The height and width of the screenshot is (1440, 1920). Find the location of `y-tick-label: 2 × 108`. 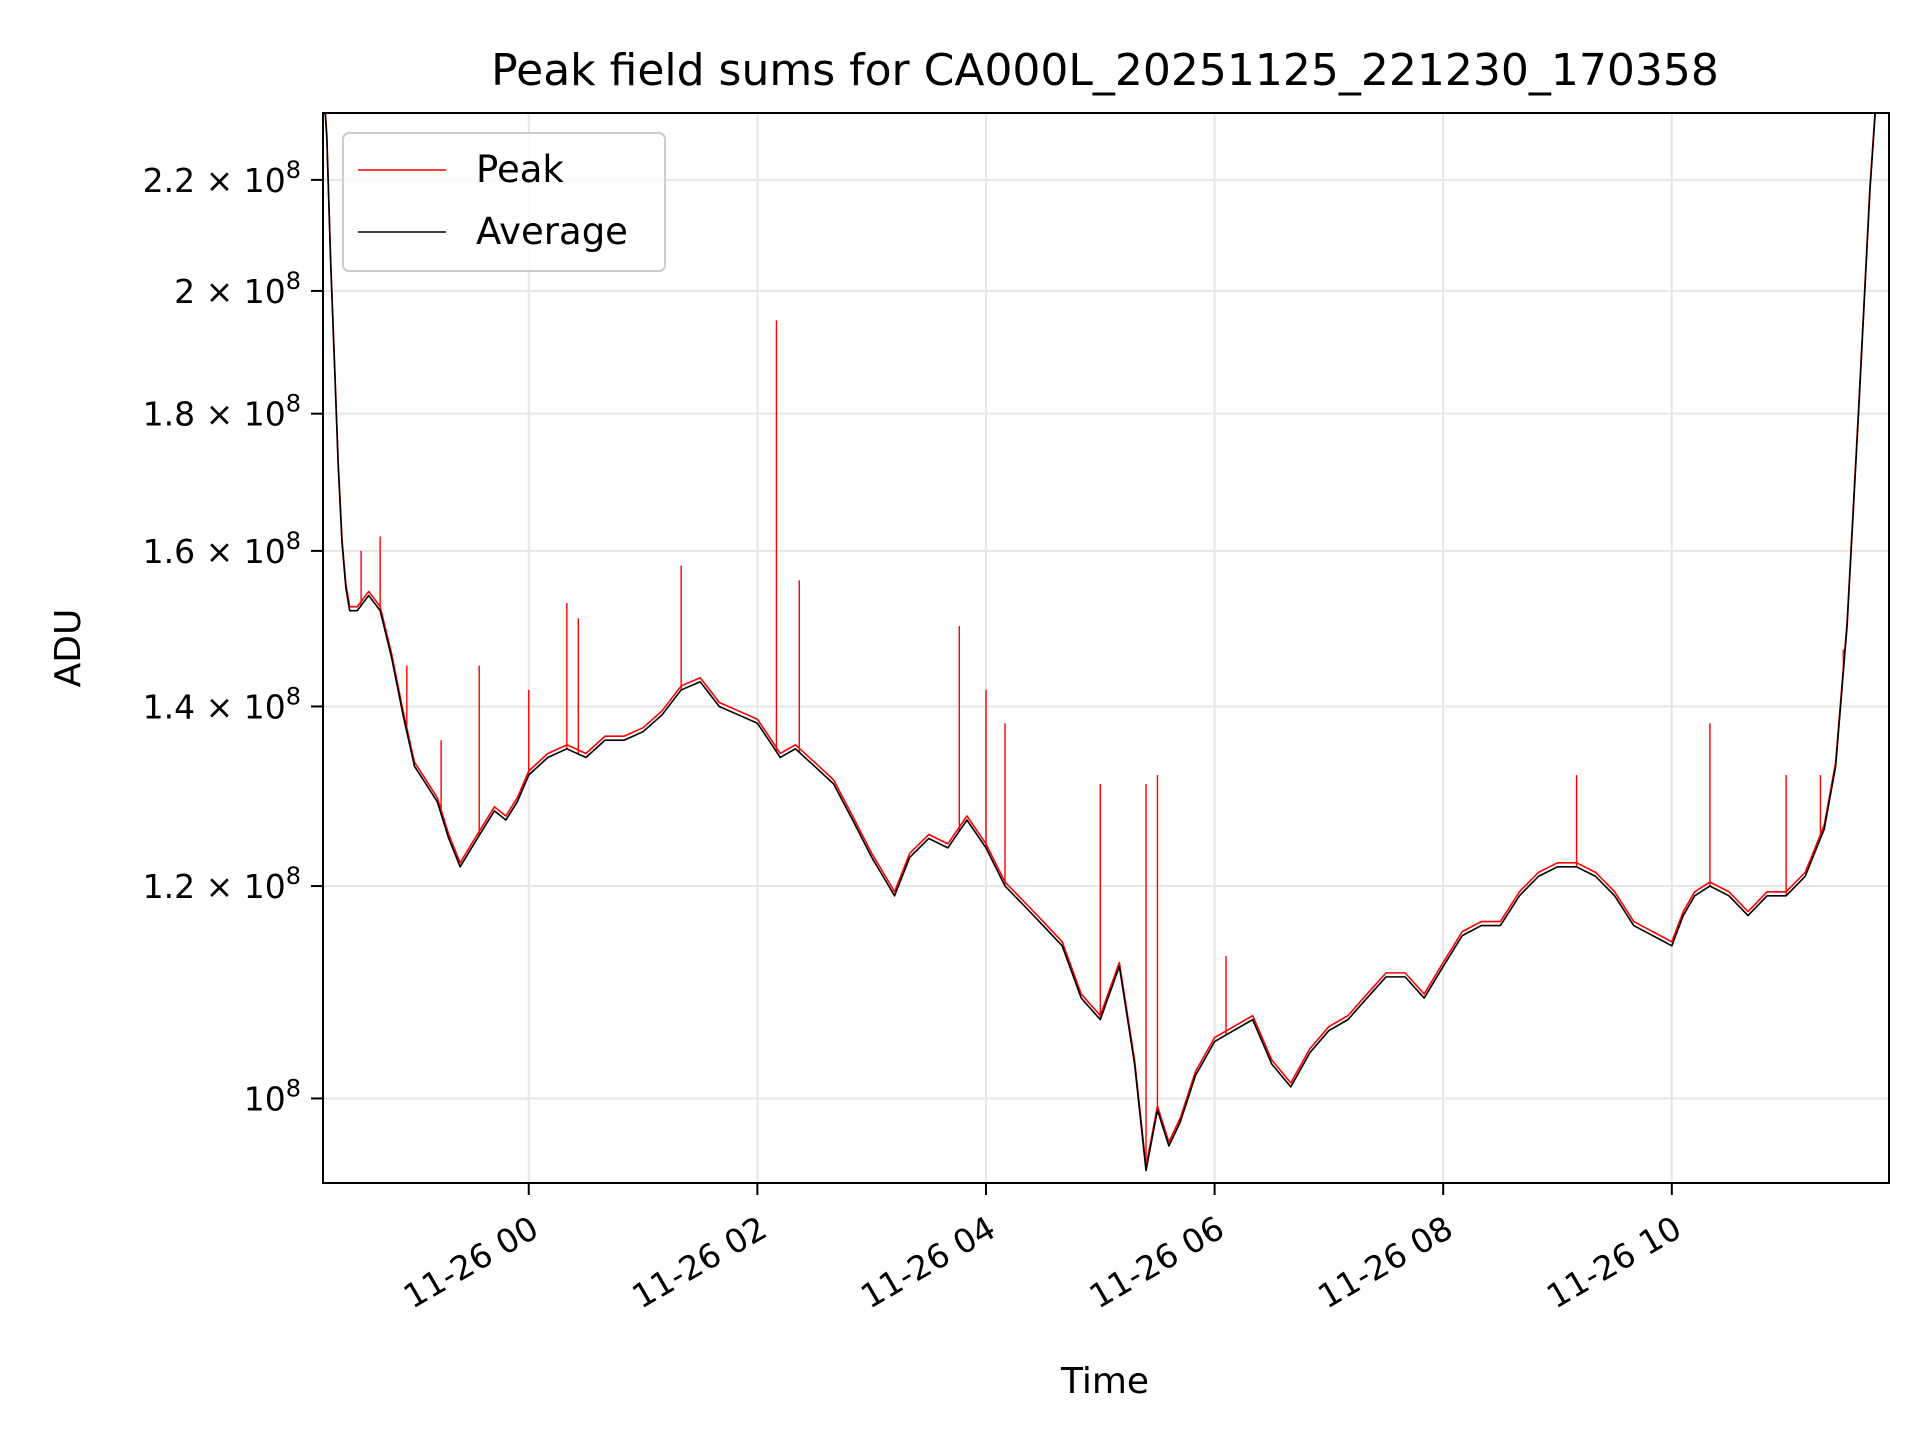

y-tick-label: 2 × 108 is located at coordinates (237, 289).